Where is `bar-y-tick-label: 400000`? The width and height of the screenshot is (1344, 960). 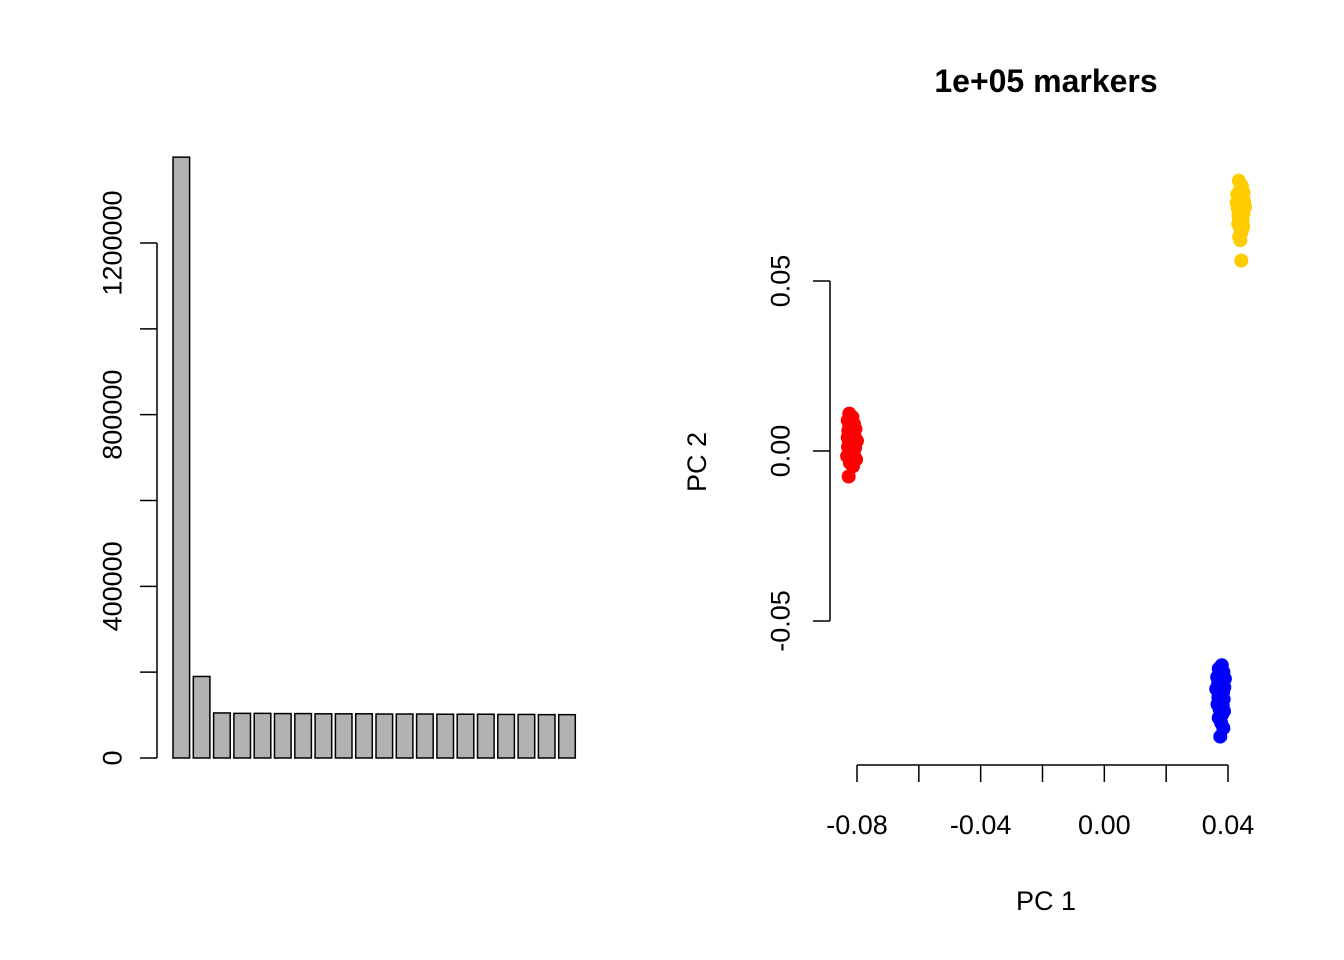 bar-y-tick-label: 400000 is located at coordinates (112, 586).